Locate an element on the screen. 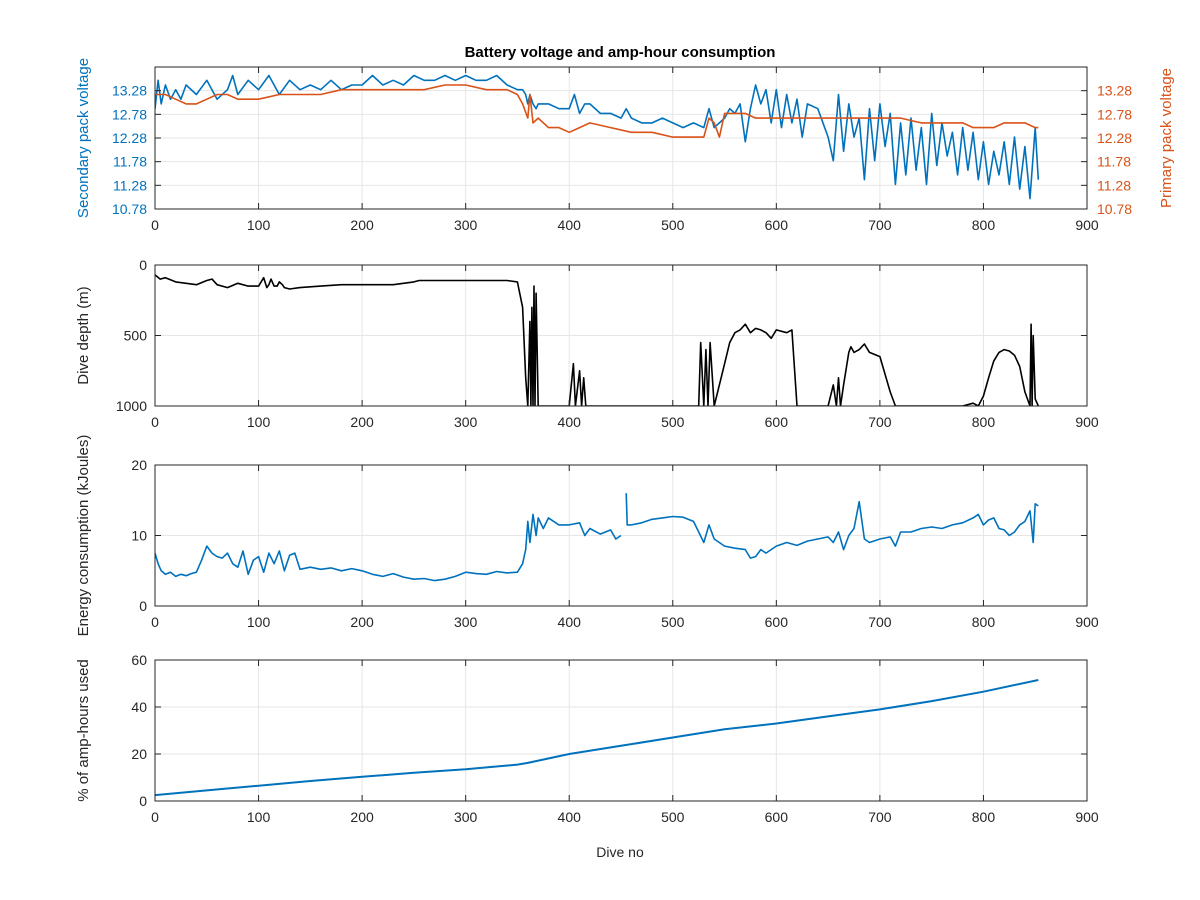 This screenshot has height=900, width=1200. y-tick-label: 1000 is located at coordinates (131, 406).